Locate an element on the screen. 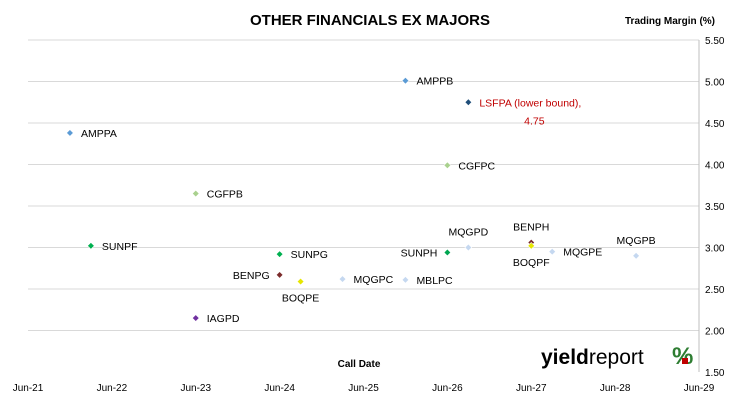 Image resolution: width=731 pixels, height=401 pixels. point-sunpg is located at coordinates (279, 254).